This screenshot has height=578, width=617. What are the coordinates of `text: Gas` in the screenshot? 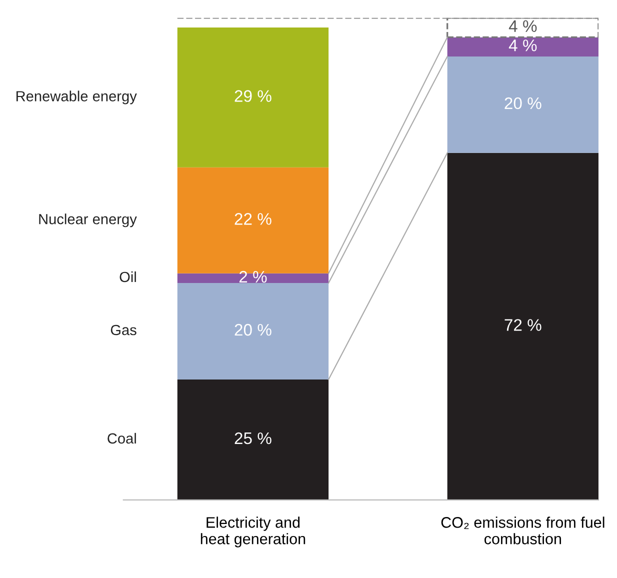 It's located at (123, 330).